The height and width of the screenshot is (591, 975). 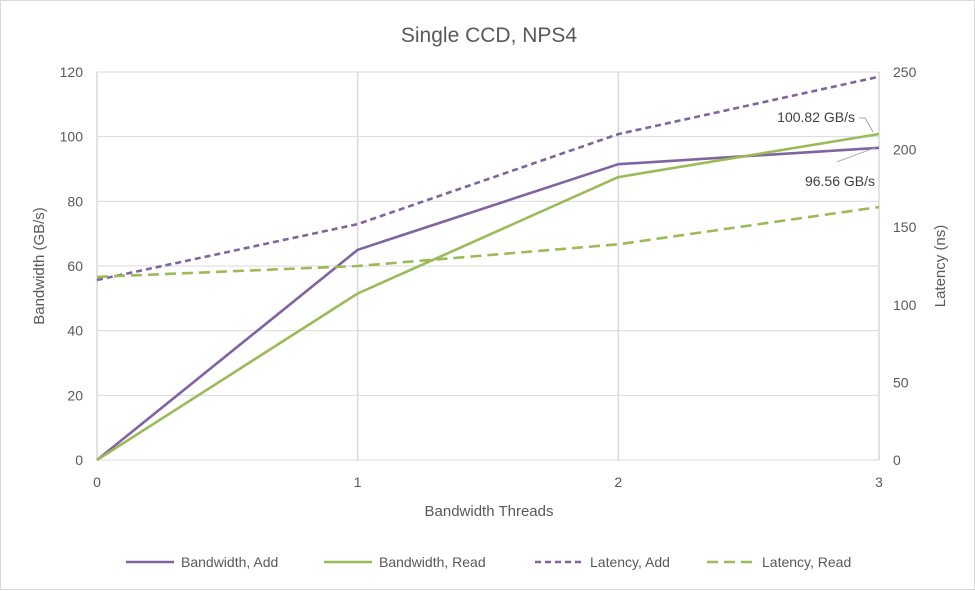 I want to click on y2-tick-label: 250, so click(x=905, y=72).